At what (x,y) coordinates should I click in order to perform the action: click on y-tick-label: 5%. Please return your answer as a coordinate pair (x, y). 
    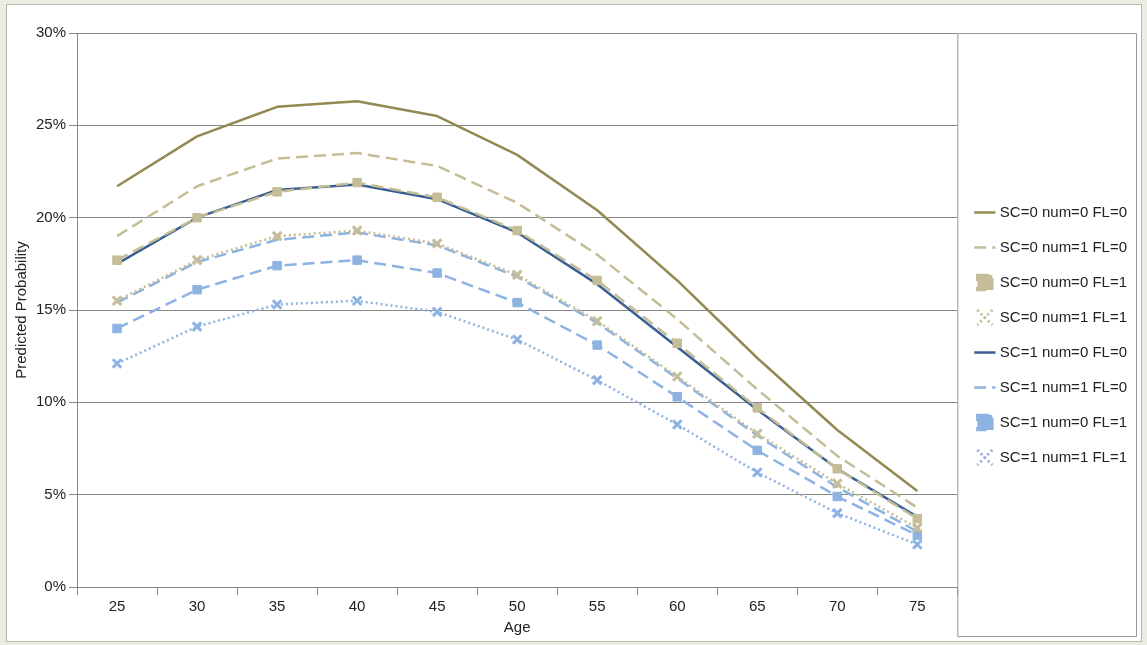
    Looking at the image, I should click on (55, 493).